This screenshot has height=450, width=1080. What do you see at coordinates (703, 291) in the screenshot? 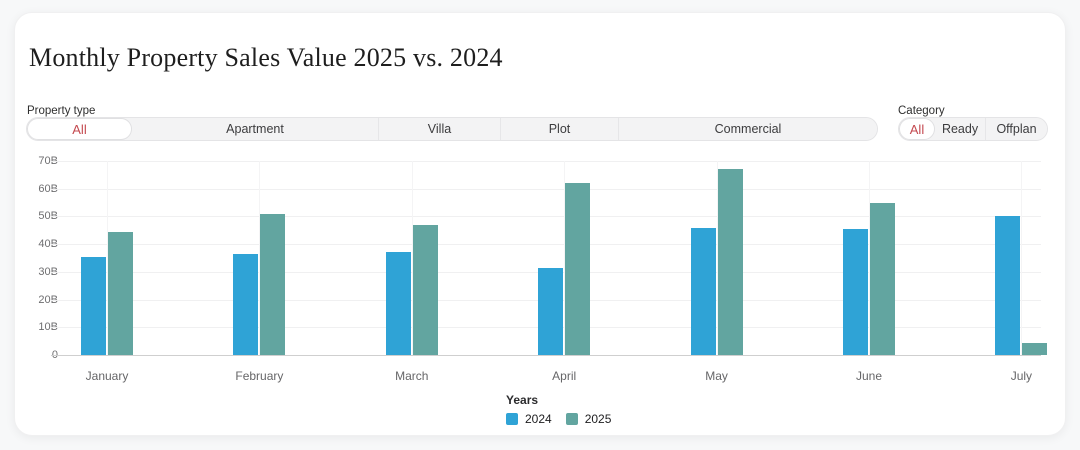
I see `bar-2024-may` at bounding box center [703, 291].